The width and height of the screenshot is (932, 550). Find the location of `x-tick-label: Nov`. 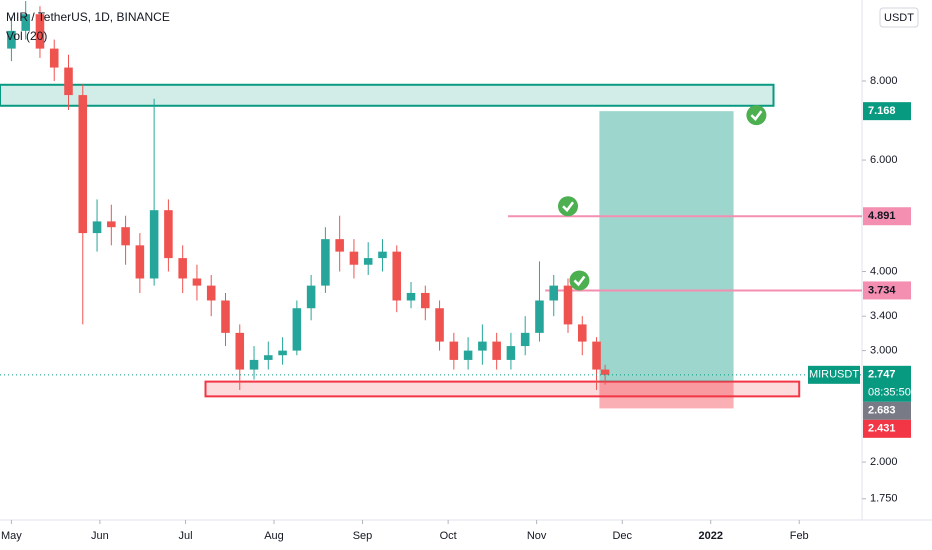

x-tick-label: Nov is located at coordinates (537, 536).